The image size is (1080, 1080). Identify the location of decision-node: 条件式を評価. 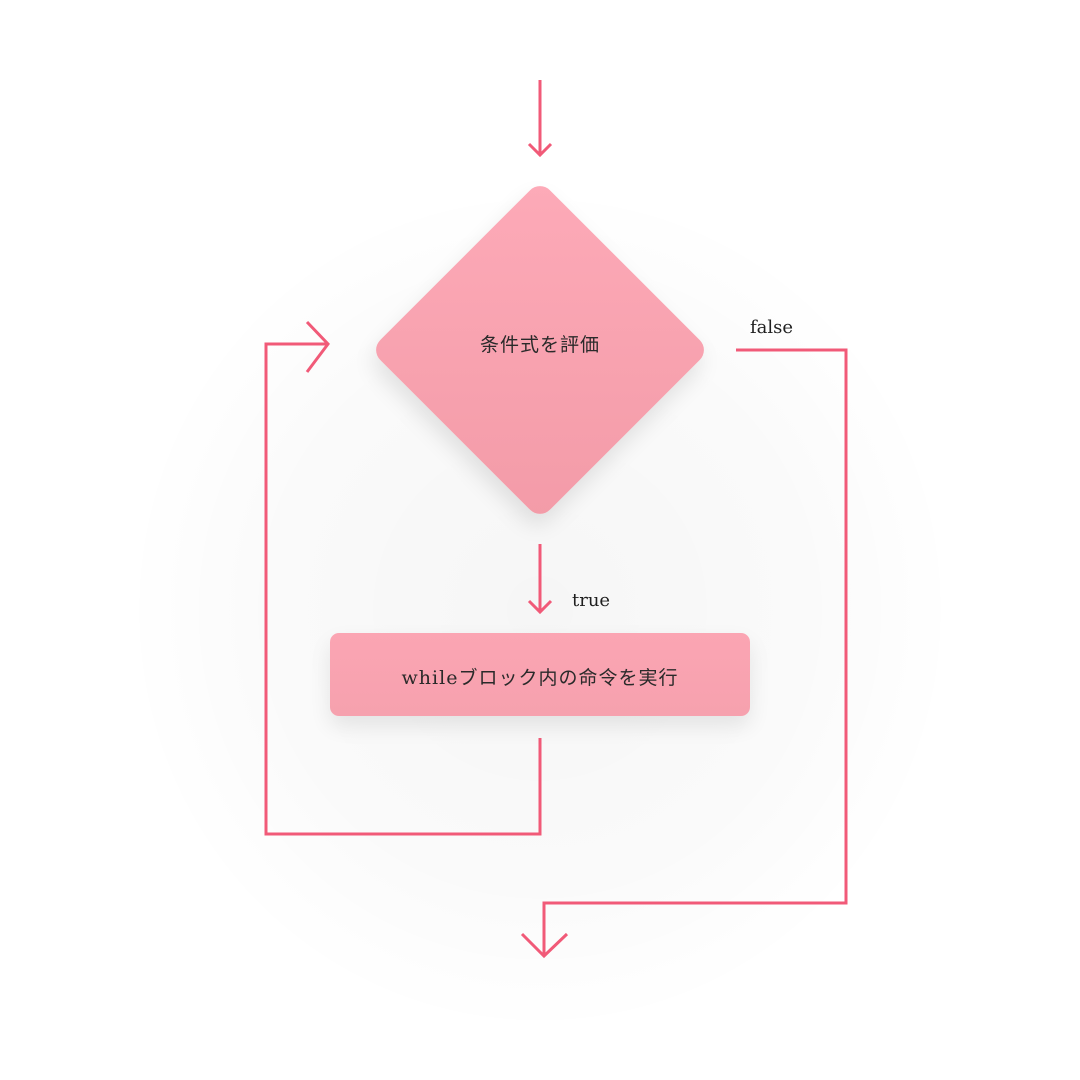
(540, 350).